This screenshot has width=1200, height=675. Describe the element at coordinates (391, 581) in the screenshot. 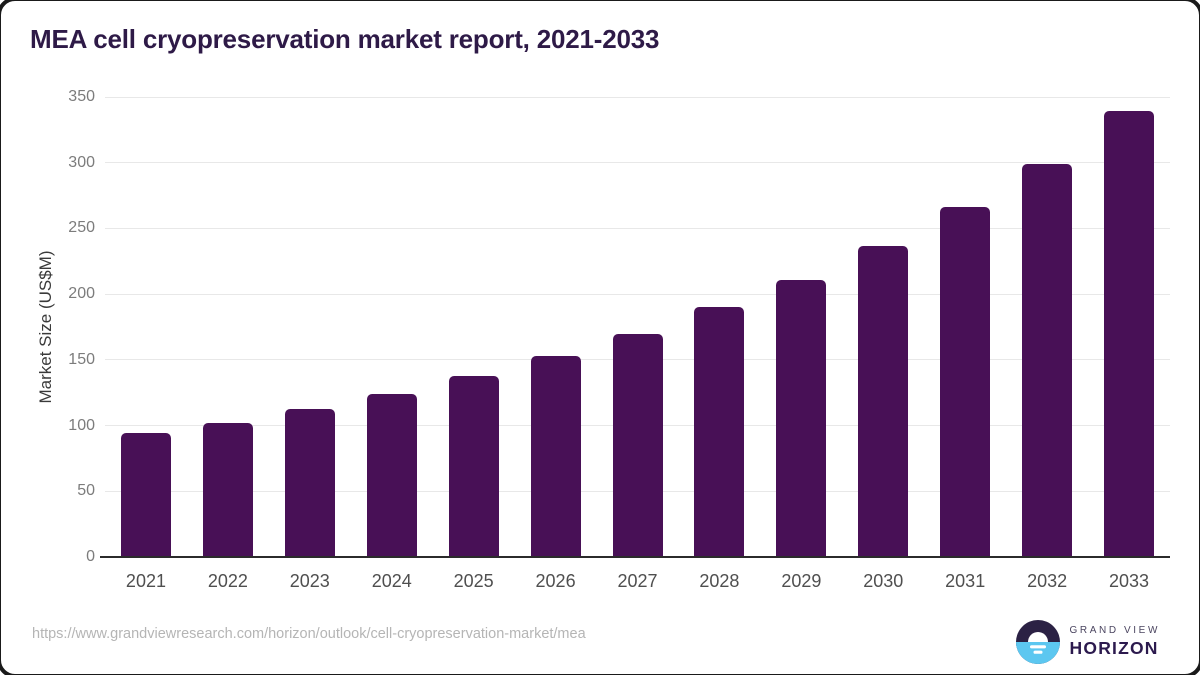

I see `x-tick-label: 2024` at that location.